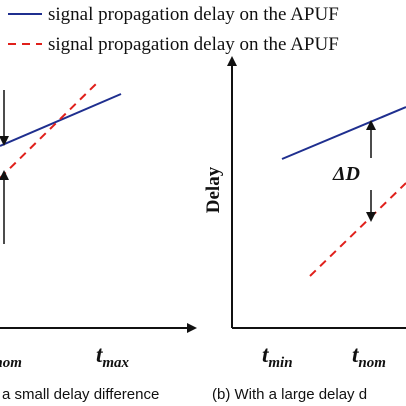 This screenshot has width=406, height=406. Describe the element at coordinates (113, 356) in the screenshot. I see `panel-a-tick-max: tmax` at that location.